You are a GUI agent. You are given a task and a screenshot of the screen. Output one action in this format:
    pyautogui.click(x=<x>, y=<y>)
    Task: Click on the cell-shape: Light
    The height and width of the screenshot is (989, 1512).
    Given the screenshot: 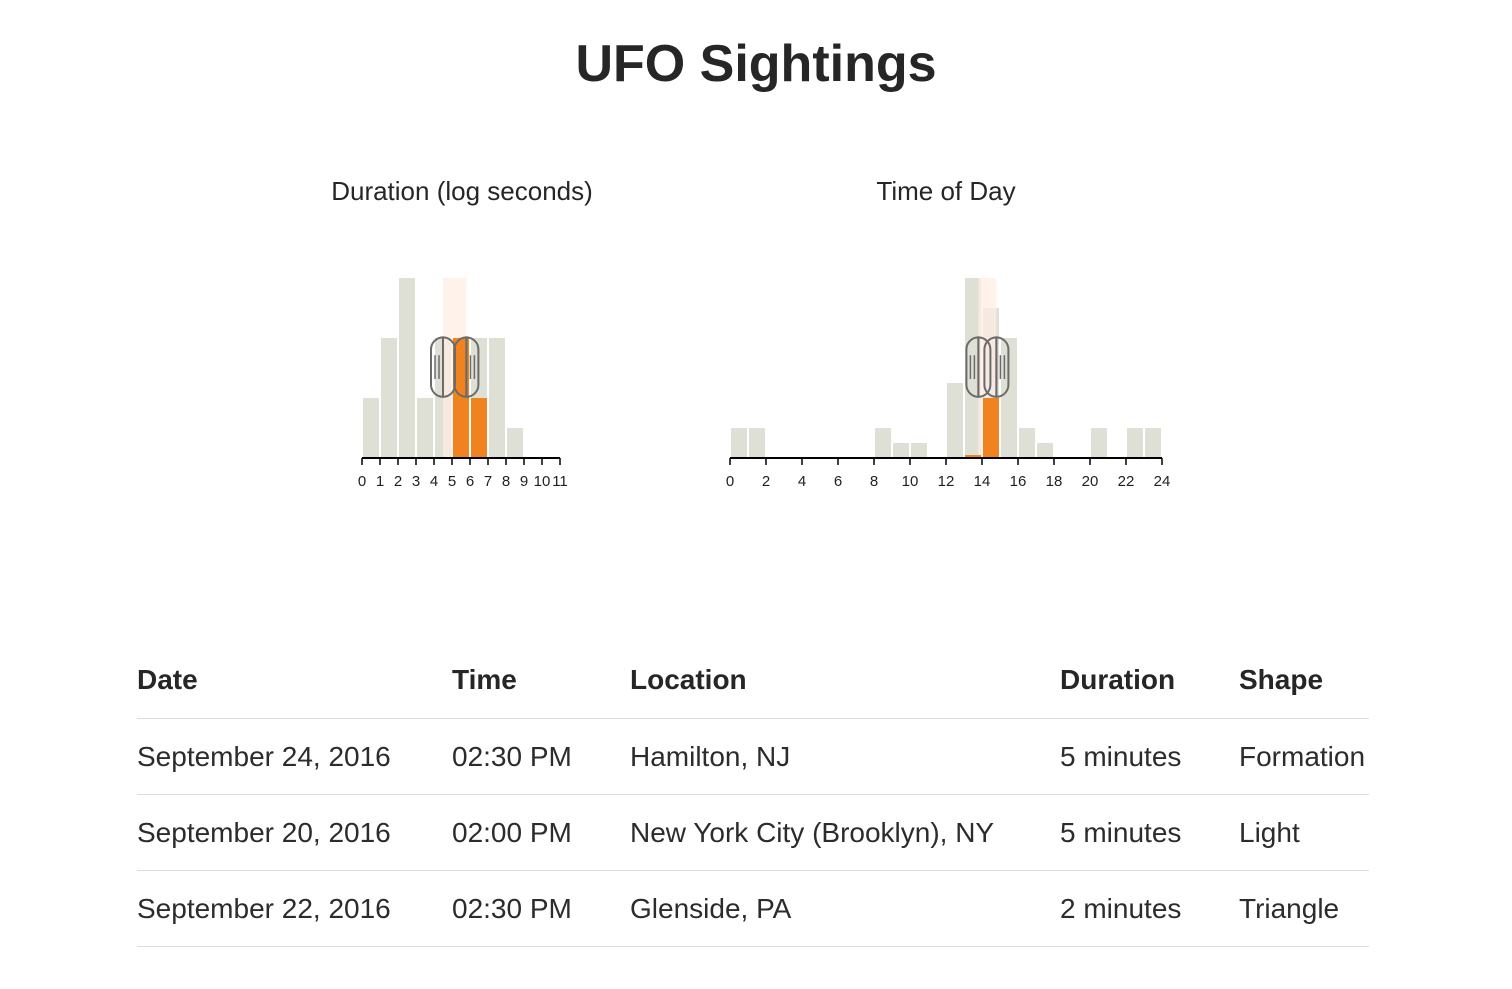 What is the action you would take?
    pyautogui.click(x=1304, y=832)
    